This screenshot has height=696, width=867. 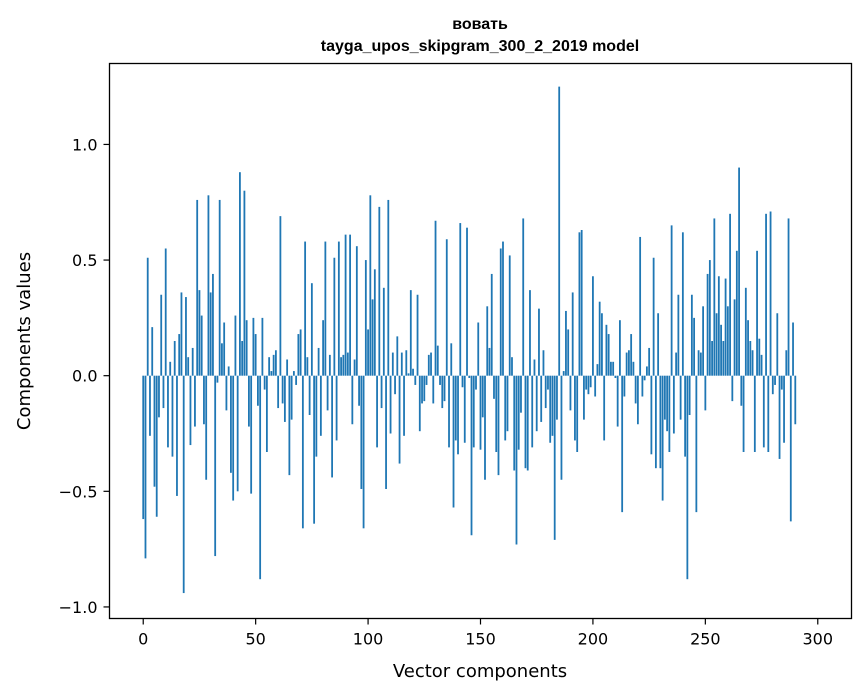 I want to click on x-tick-label: 0, so click(x=143, y=639).